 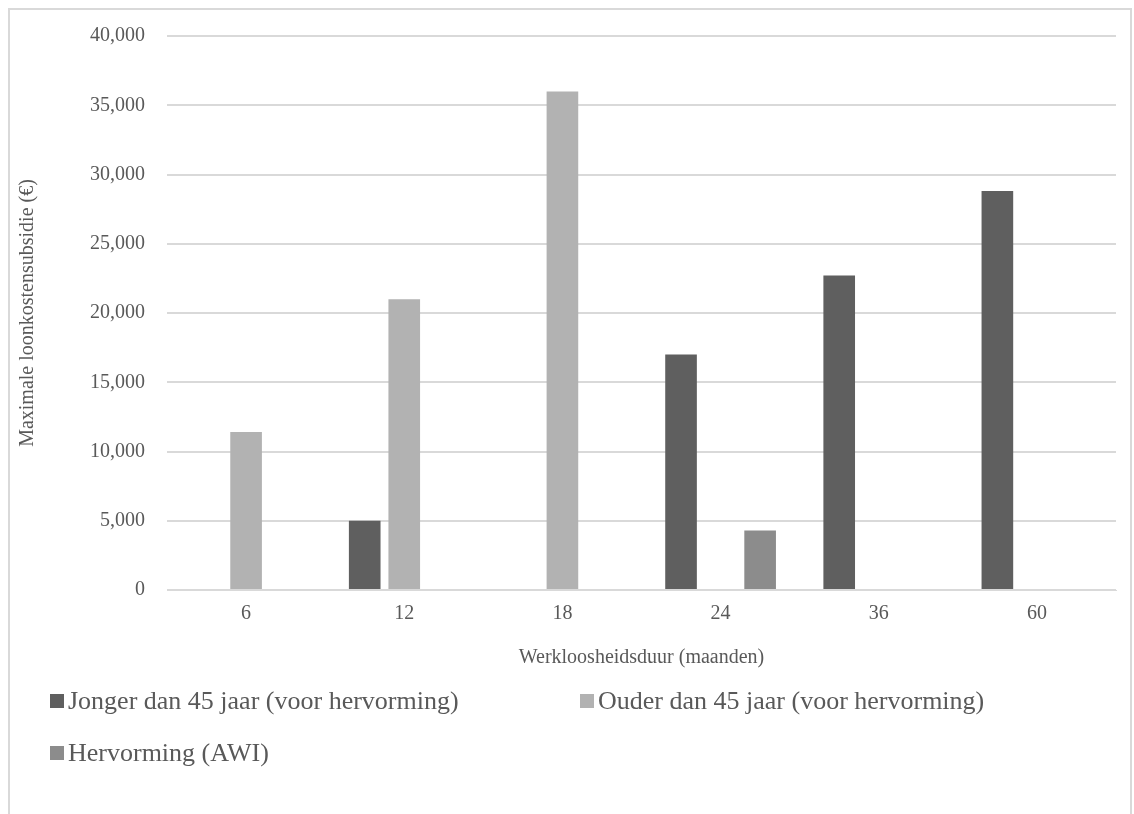 I want to click on x-tick-label: 12, so click(x=404, y=612).